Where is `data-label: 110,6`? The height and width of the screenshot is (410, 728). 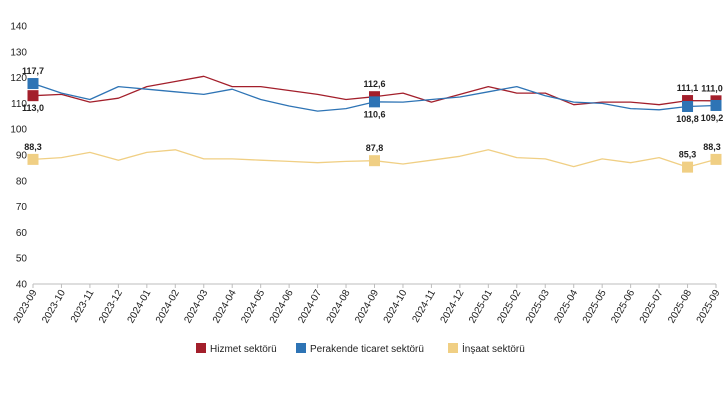 data-label: 110,6 is located at coordinates (374, 114).